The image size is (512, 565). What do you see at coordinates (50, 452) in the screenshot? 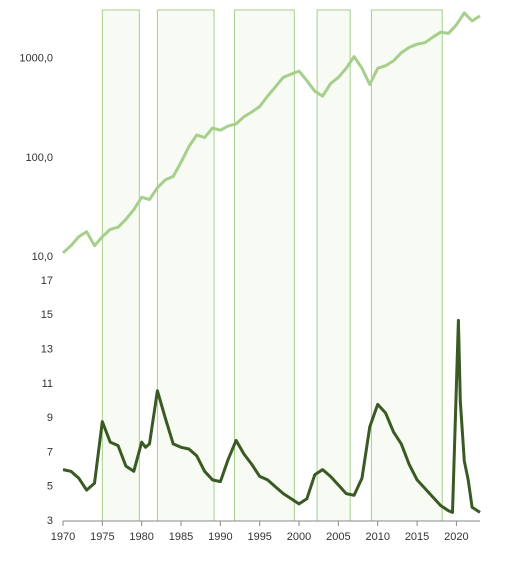
I see `y-tick-label: 7` at bounding box center [50, 452].